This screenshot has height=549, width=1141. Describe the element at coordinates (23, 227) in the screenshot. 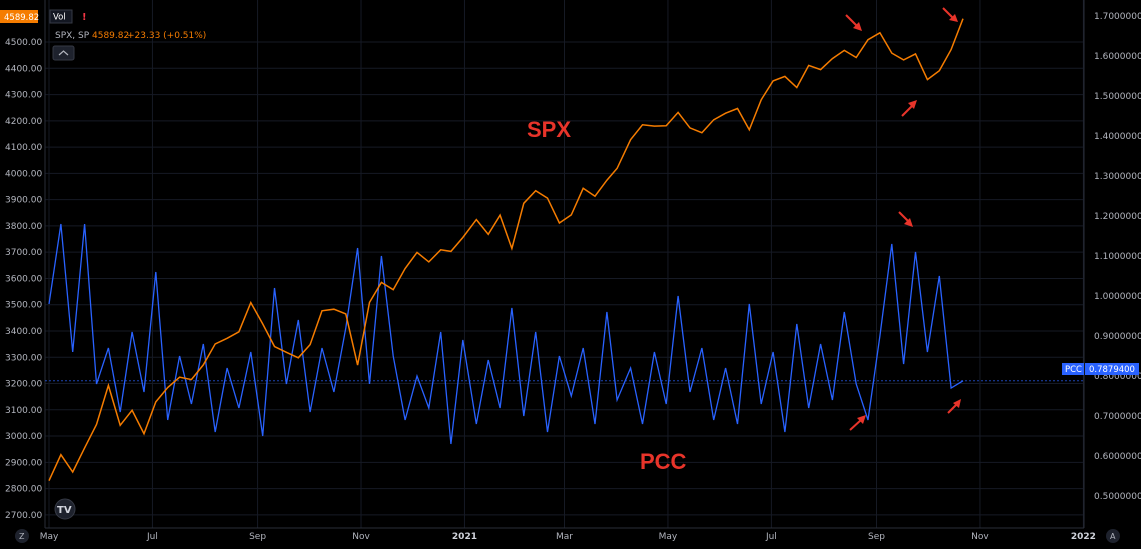

I see `left-tick-label: 3800.00` at that location.